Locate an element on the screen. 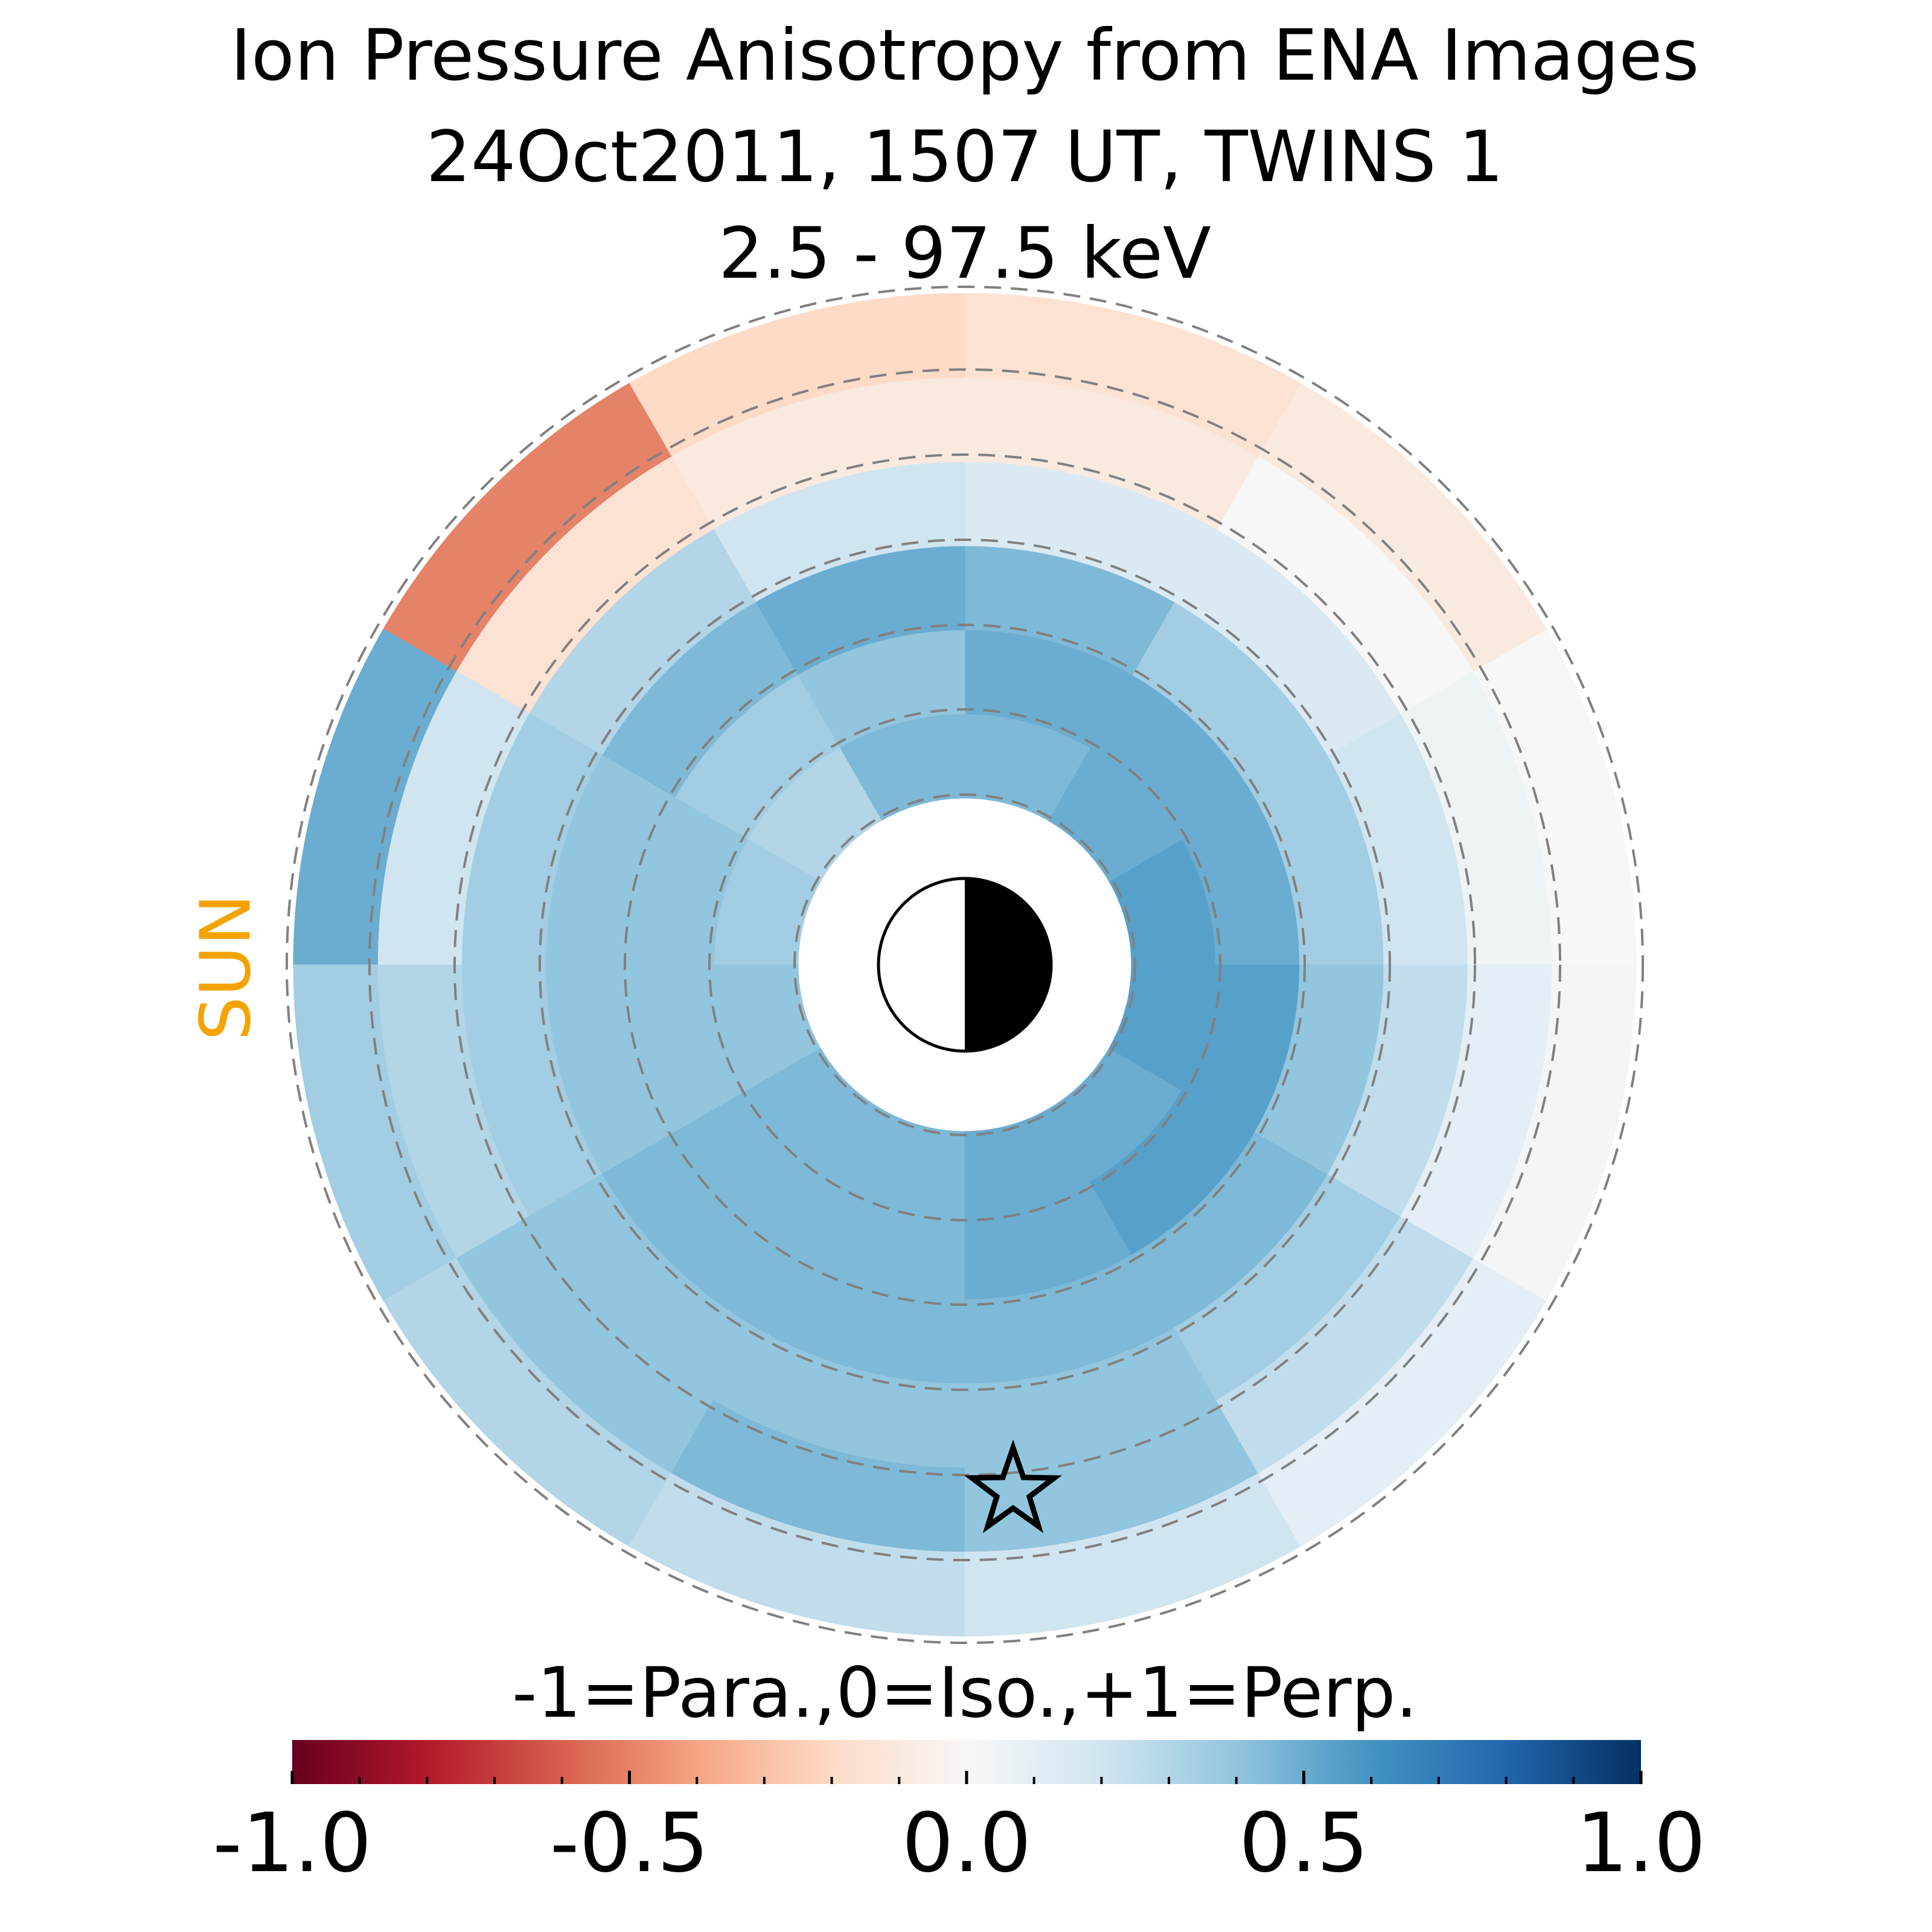 This screenshot has height=1932, width=1932. colorbar-tick-label: 1.0 is located at coordinates (1641, 1843).